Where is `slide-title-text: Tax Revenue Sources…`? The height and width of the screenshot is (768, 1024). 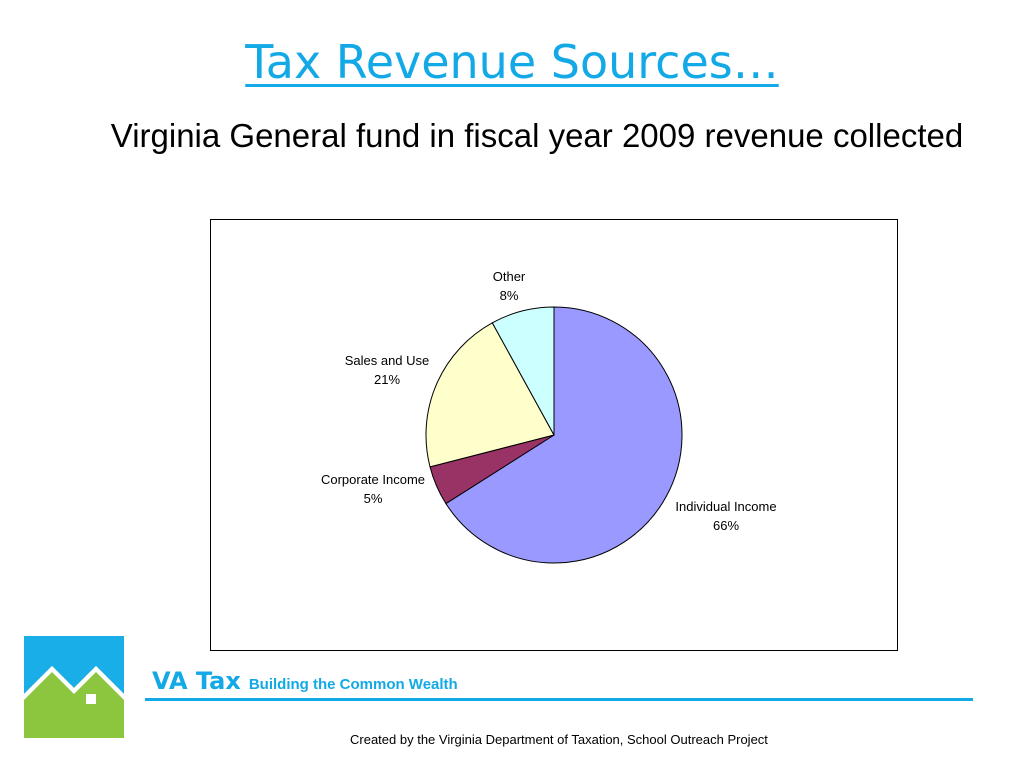
slide-title-text: Tax Revenue Sources… is located at coordinates (512, 62).